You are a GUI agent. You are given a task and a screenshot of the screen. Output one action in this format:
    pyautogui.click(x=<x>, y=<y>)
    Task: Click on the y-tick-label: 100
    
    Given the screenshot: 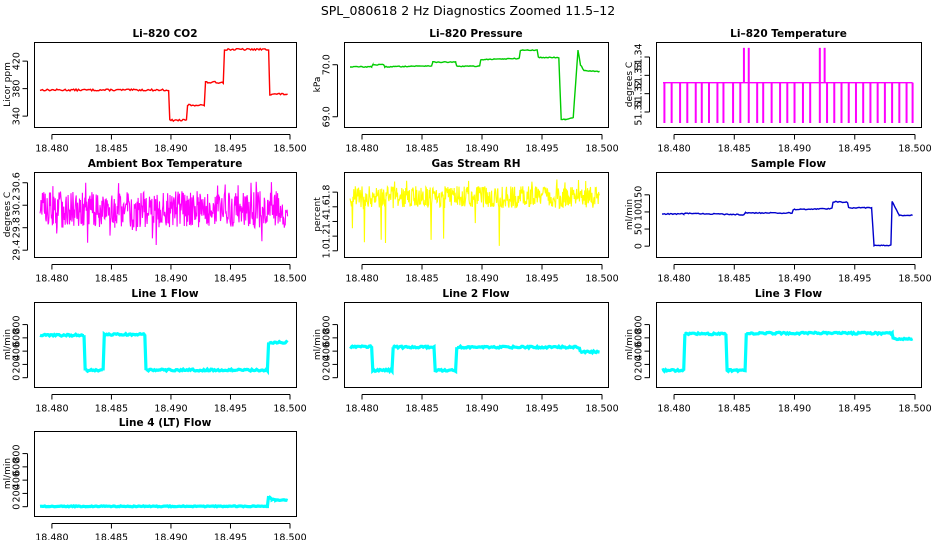 What is the action you would take?
    pyautogui.click(x=639, y=212)
    